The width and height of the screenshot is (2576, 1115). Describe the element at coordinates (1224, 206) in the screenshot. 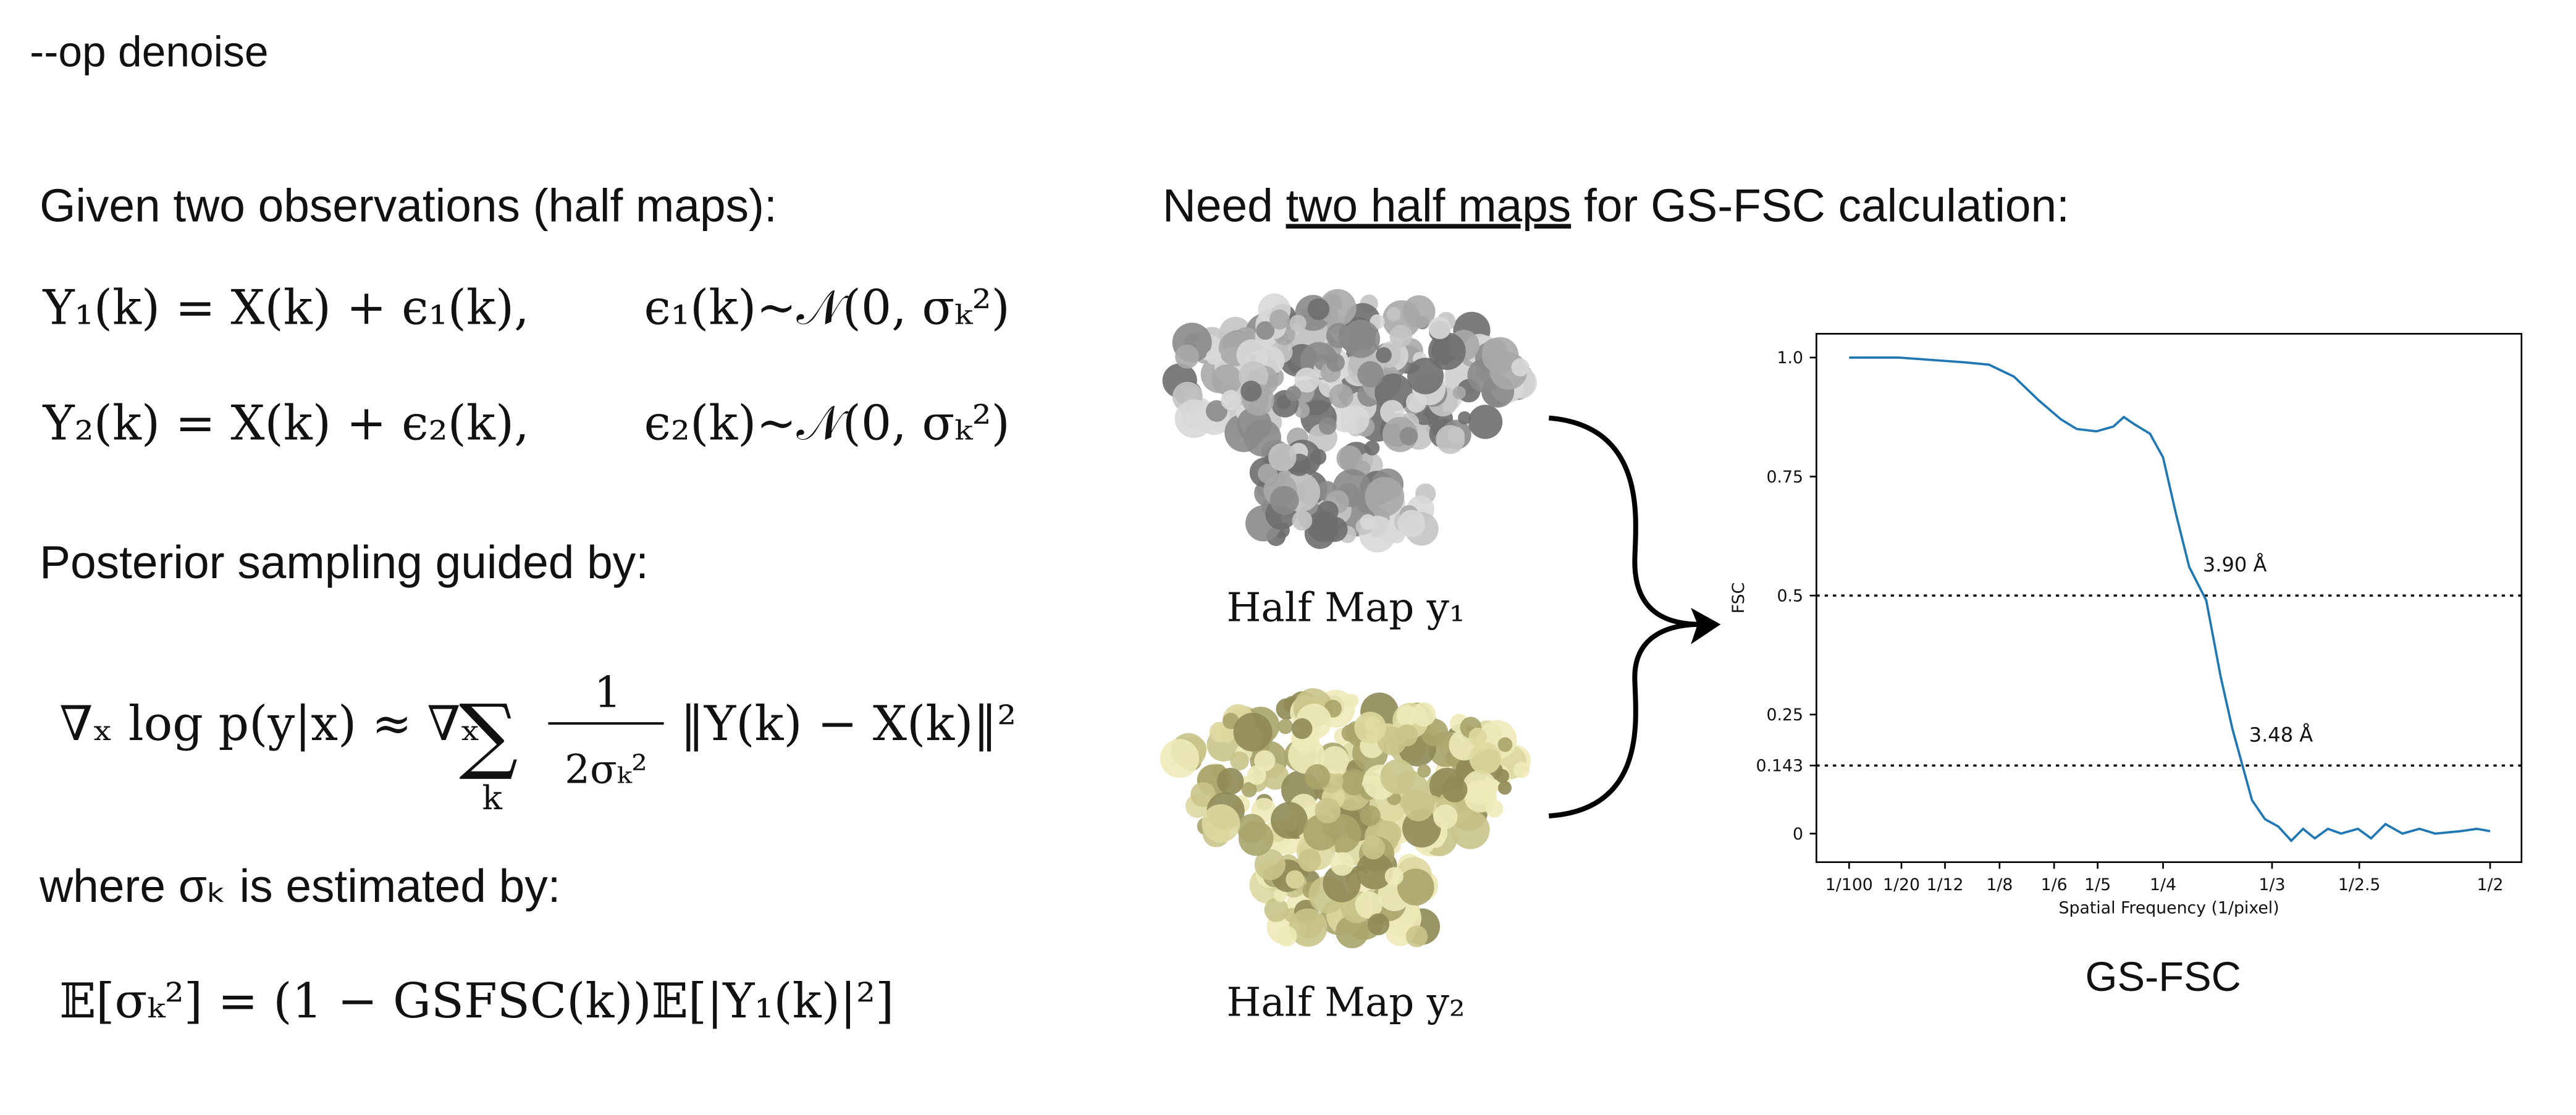

I see `heading-start: Need` at that location.